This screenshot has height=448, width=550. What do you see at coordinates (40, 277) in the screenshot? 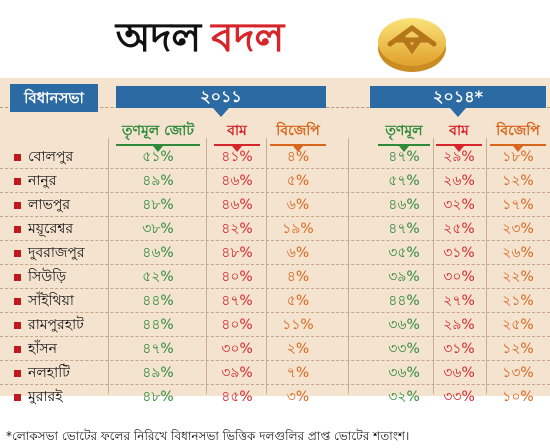
I see `constituency-name: সিউড়ি` at bounding box center [40, 277].